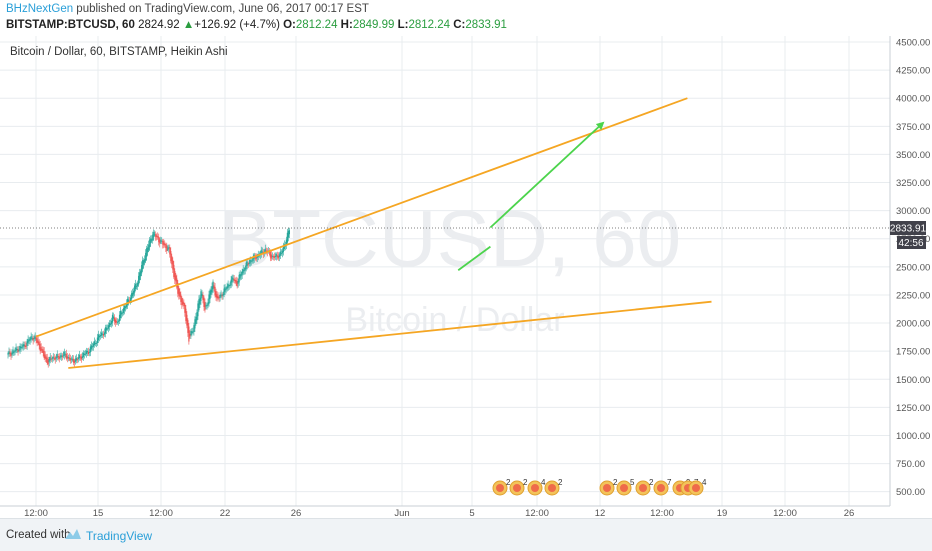 The height and width of the screenshot is (551, 932). I want to click on earnings-6-marker: 5, so click(625, 487).